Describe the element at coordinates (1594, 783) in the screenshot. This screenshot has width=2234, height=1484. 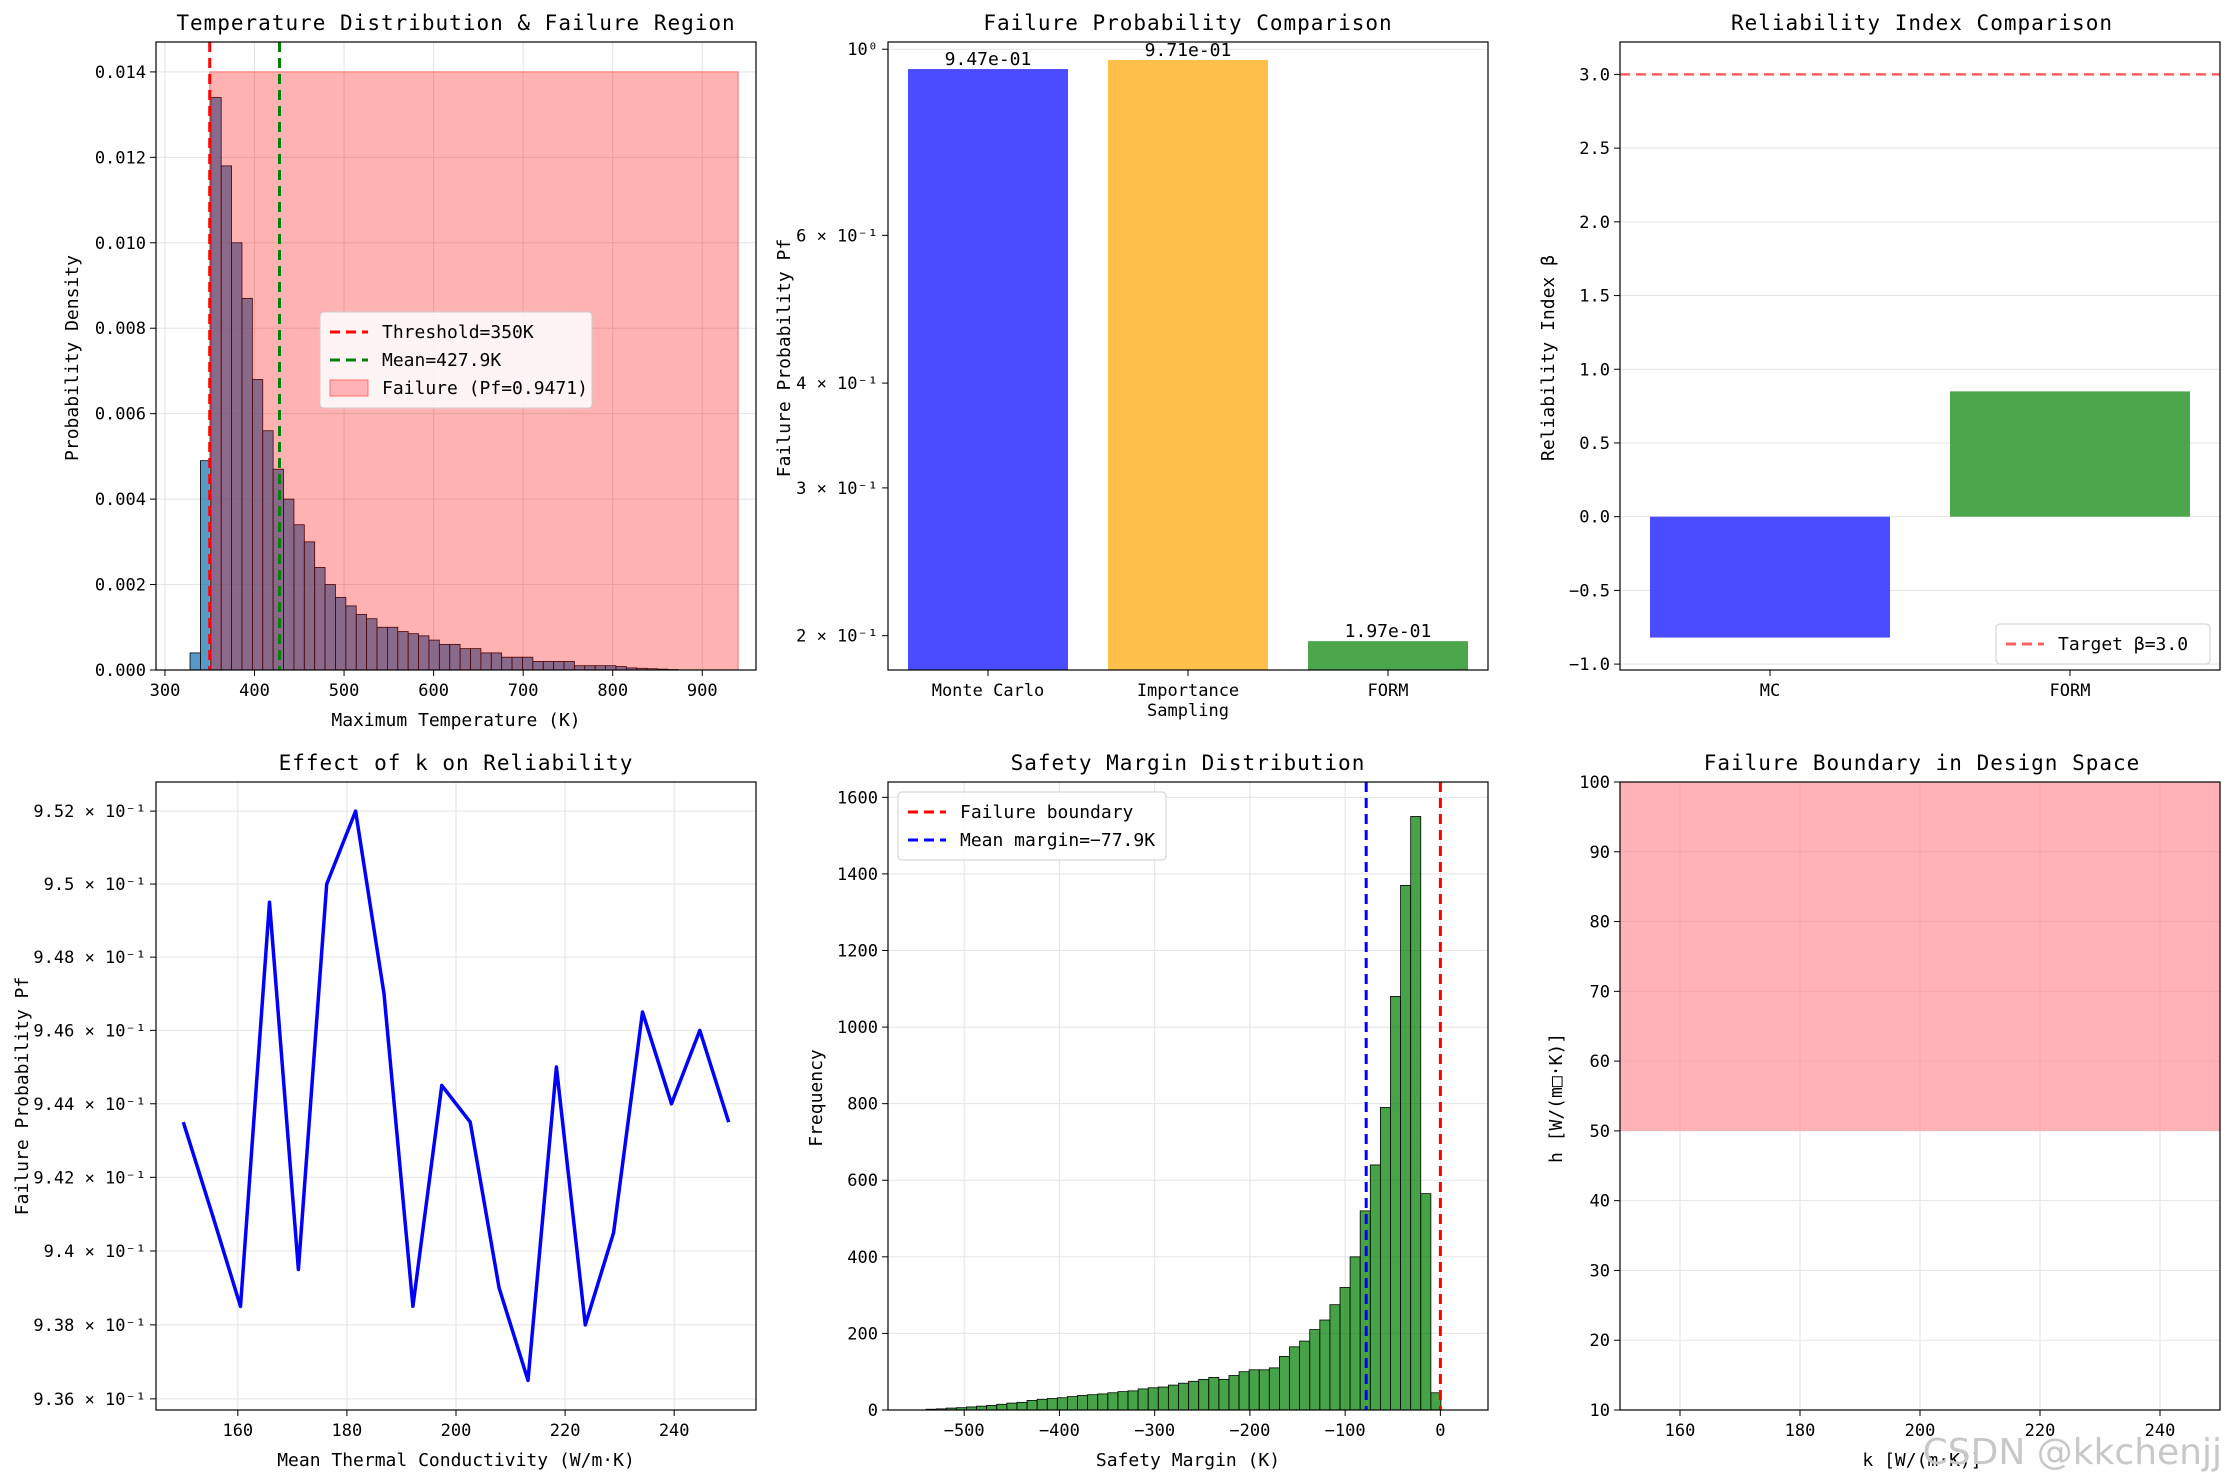
I see `y-tick-label: 100` at that location.